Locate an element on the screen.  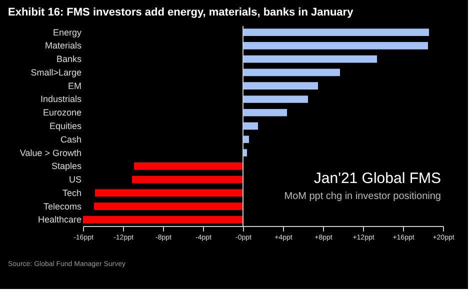
annotation: Jan'21 Global FMS is located at coordinates (377, 178).